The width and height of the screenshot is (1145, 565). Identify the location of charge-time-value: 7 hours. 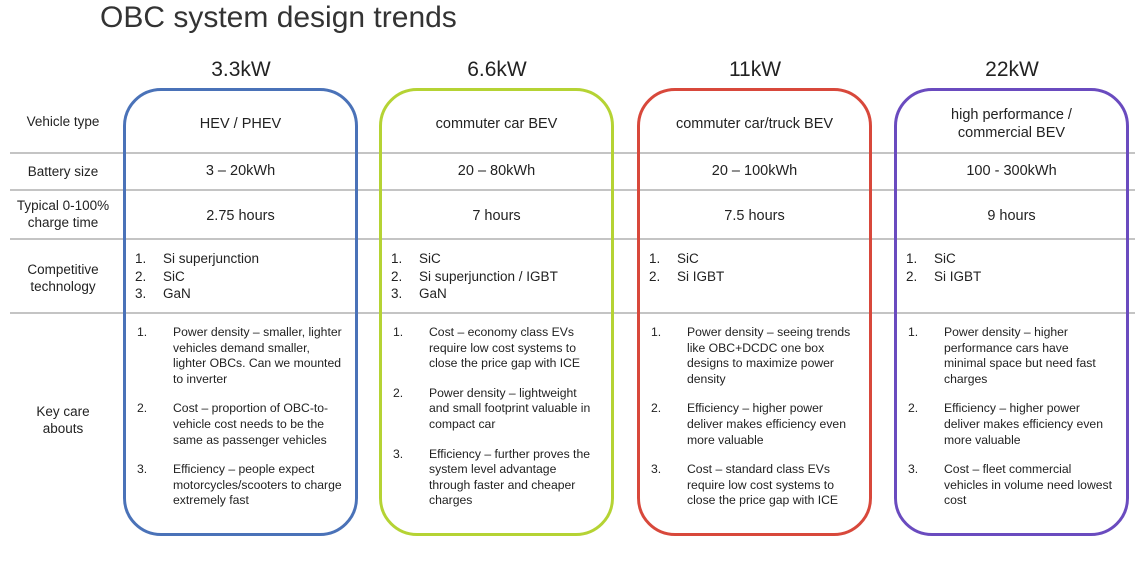
(496, 216).